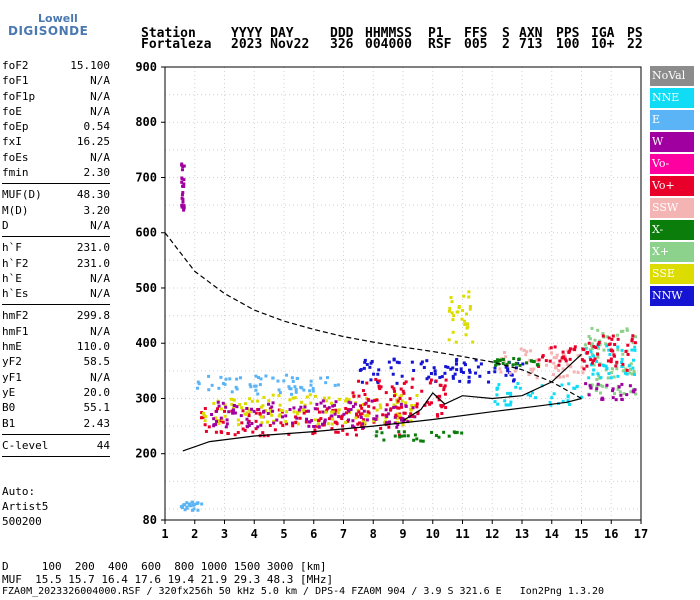 The image size is (700, 600). Describe the element at coordinates (506, 44) in the screenshot. I see `header-value-6: 2` at that location.